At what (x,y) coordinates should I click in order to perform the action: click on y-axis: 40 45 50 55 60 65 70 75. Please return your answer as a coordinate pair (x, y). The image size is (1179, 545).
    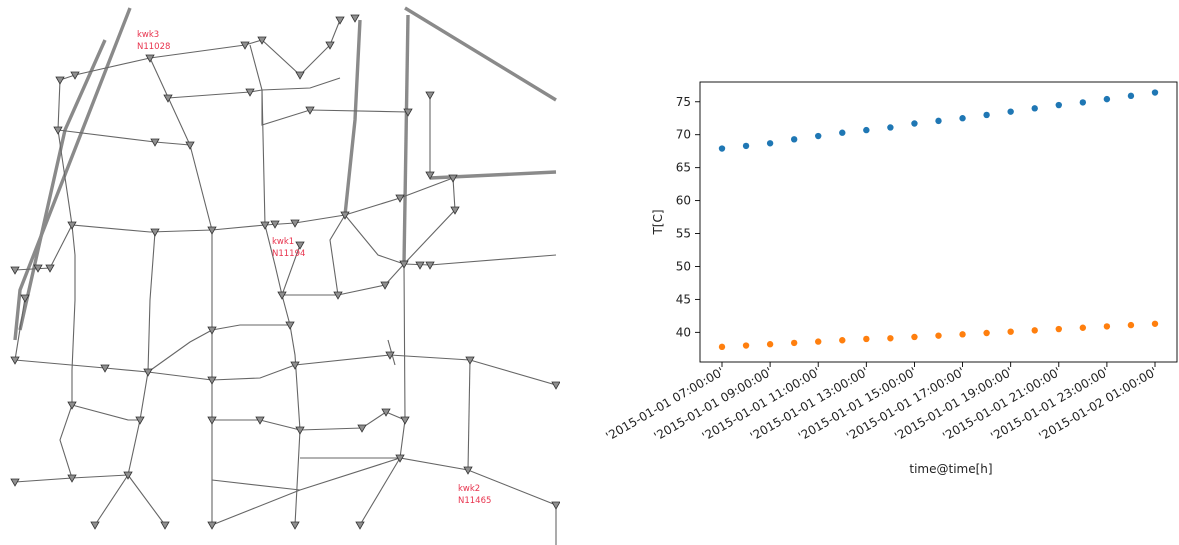
    Looking at the image, I should click on (688, 217).